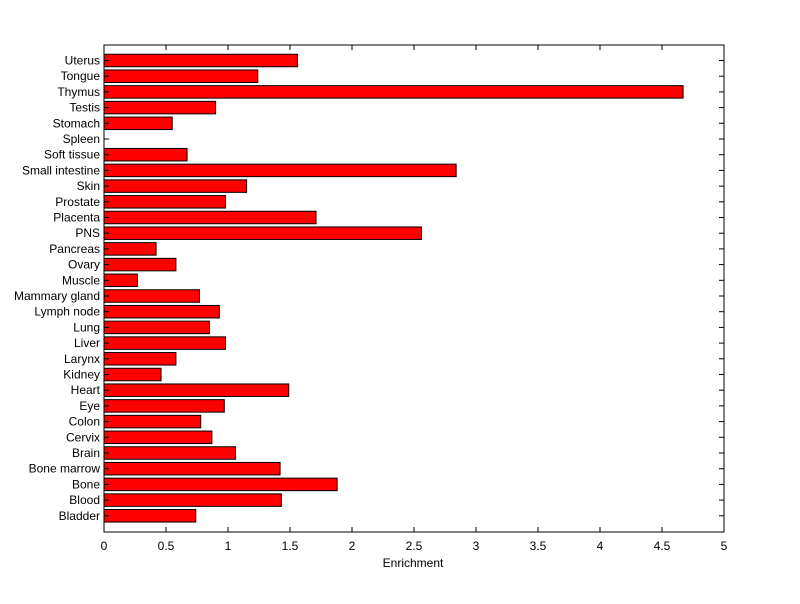  Describe the element at coordinates (77, 202) in the screenshot. I see `y-tick-label: Prostate` at that location.